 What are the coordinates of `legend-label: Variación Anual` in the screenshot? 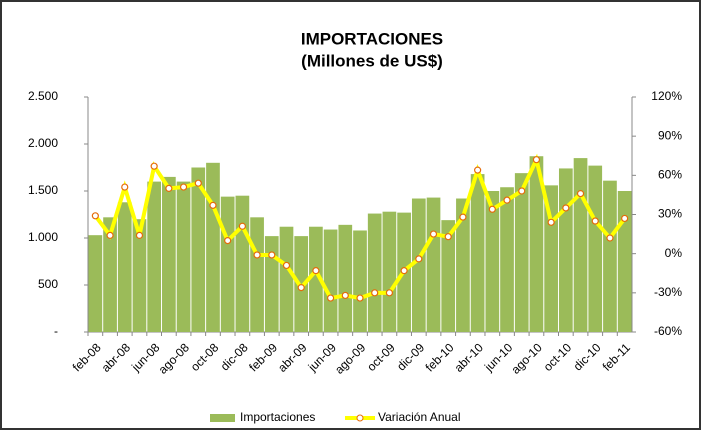 It's located at (419, 417).